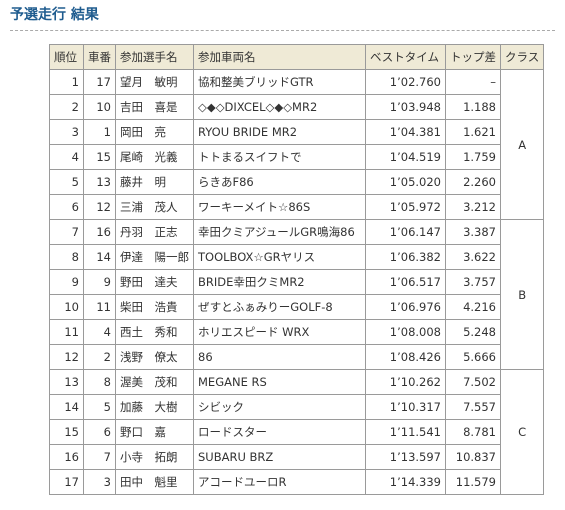 The image size is (565, 510). Describe the element at coordinates (473, 207) in the screenshot. I see `cell: 3.212` at that location.